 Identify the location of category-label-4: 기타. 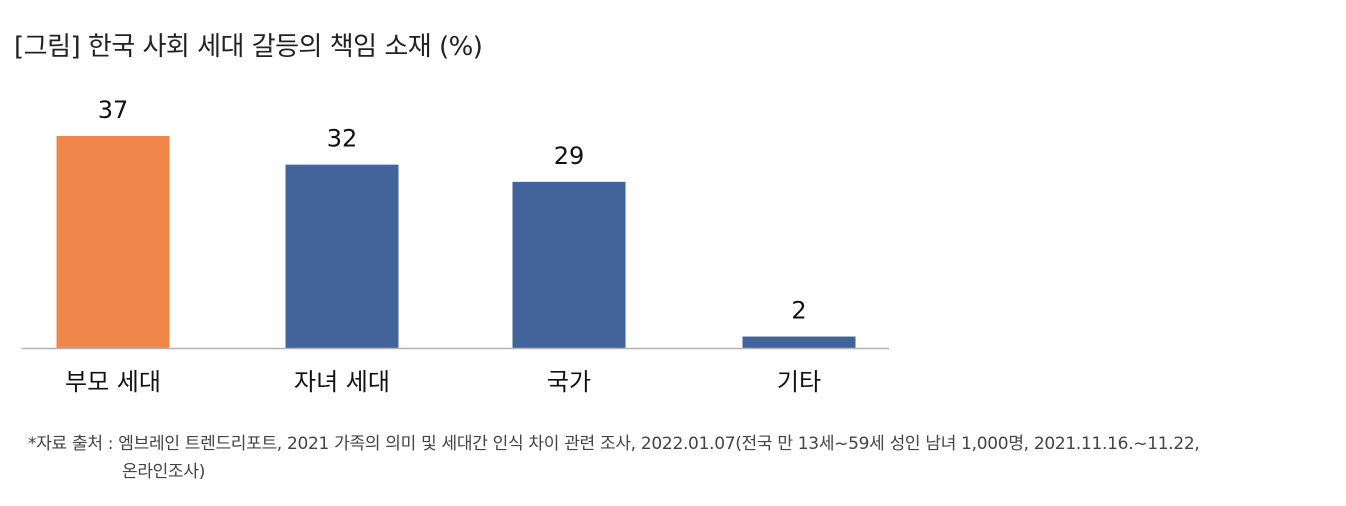
(799, 382).